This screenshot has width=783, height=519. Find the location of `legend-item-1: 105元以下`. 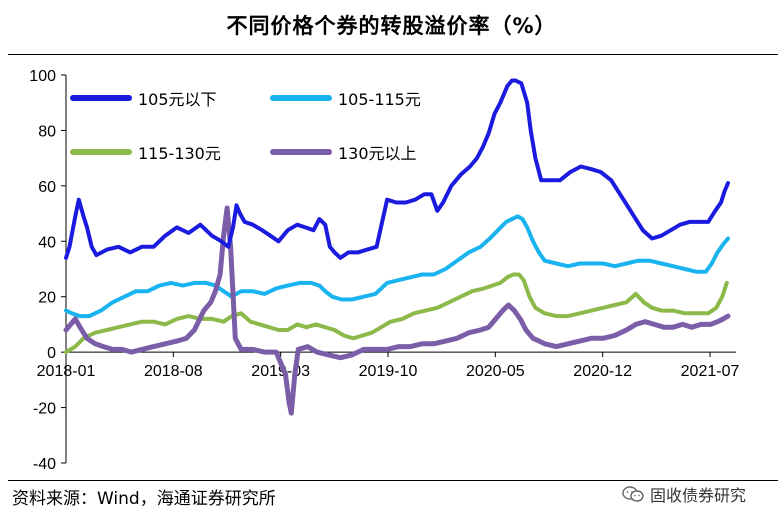

legend-item-1: 105元以下 is located at coordinates (143, 98).